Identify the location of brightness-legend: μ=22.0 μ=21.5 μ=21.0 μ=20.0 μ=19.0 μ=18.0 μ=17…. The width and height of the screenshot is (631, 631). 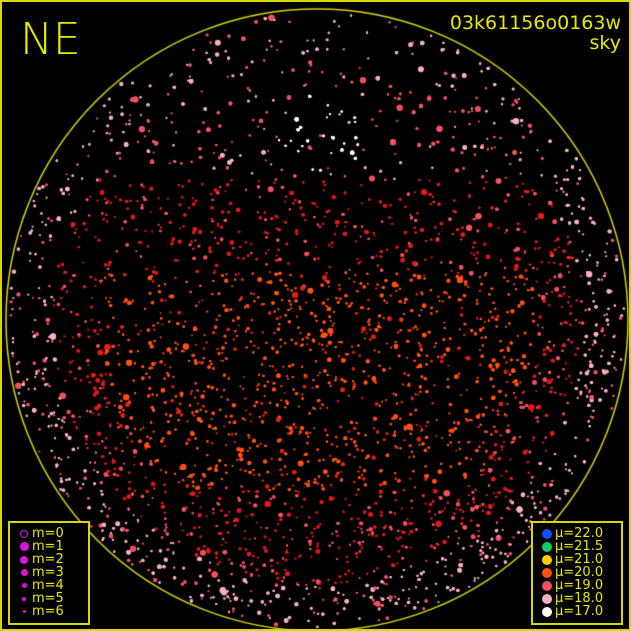
(577, 573).